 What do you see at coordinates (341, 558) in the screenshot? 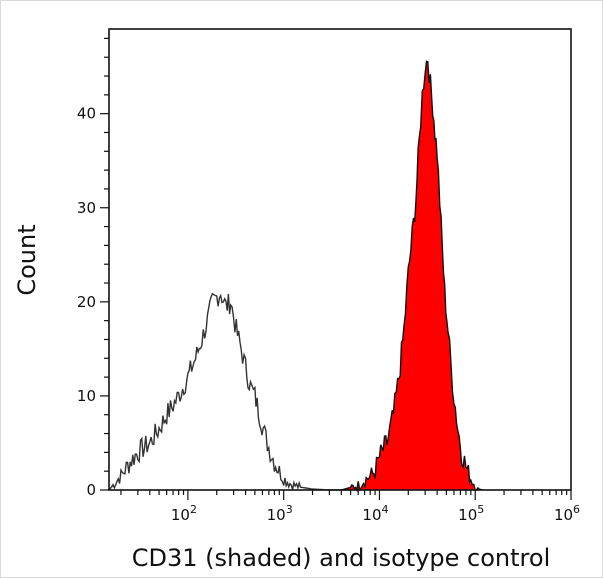
I see `x-axis-title: CD31 (shaded) and isotype control` at bounding box center [341, 558].